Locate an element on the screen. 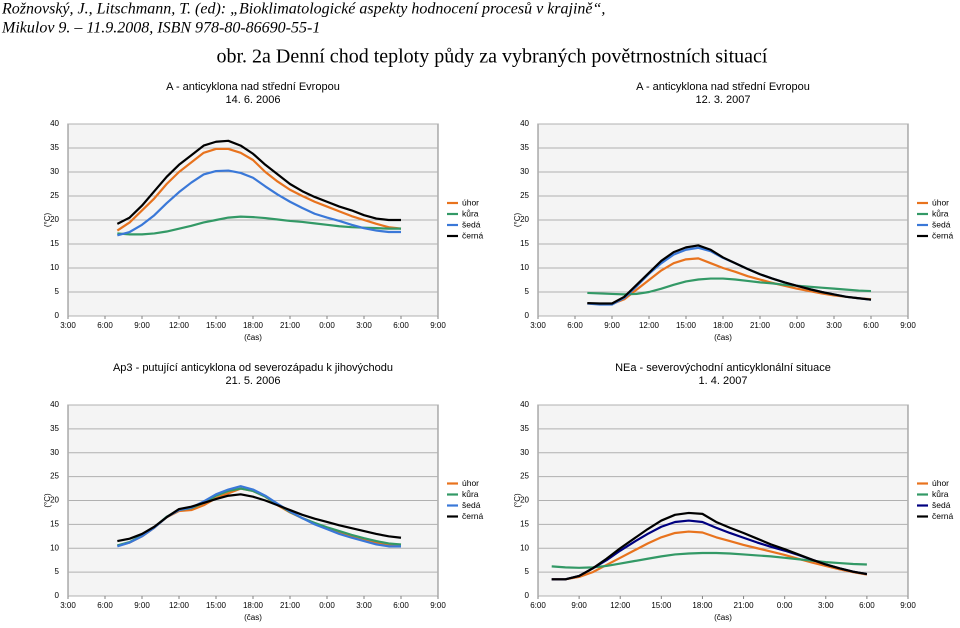  chart-subtitle: 1. 4. 2007 is located at coordinates (723, 381).